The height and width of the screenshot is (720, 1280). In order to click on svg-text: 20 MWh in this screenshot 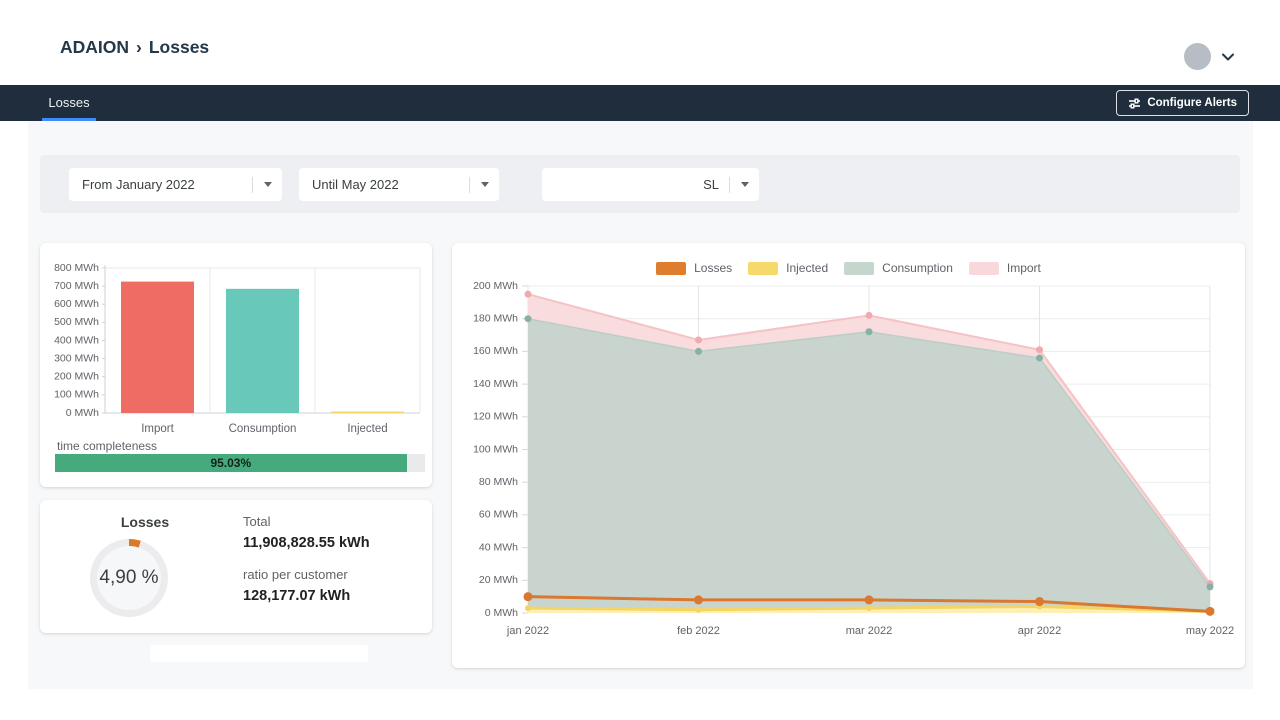, I will do `click(498, 580)`.